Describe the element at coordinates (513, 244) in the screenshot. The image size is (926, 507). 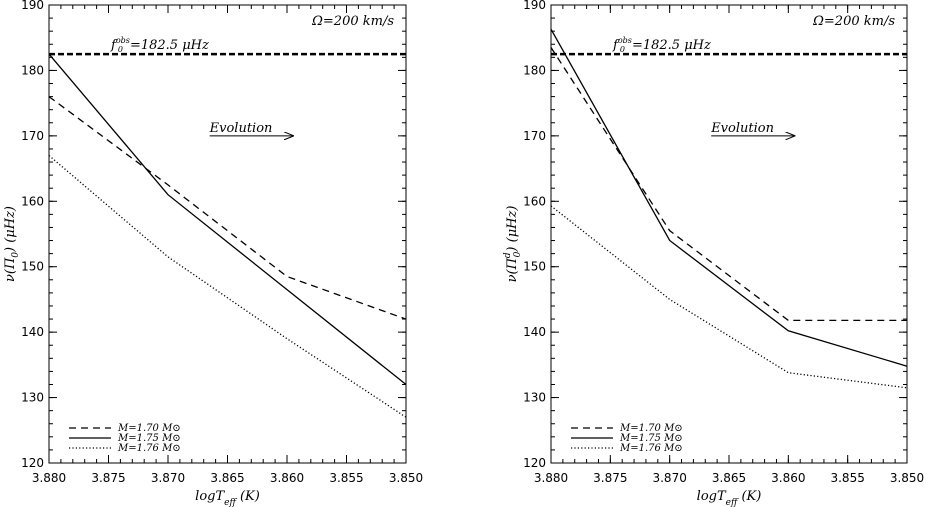
I see `y-axis-title: ν(Πd0) (μHz)` at that location.